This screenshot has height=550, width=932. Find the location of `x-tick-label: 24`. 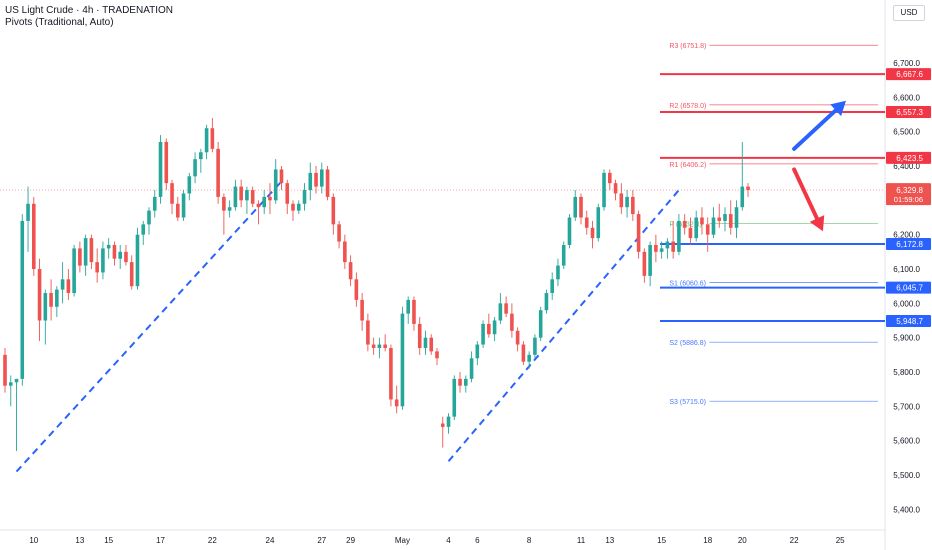

x-tick-label: 24 is located at coordinates (270, 540).